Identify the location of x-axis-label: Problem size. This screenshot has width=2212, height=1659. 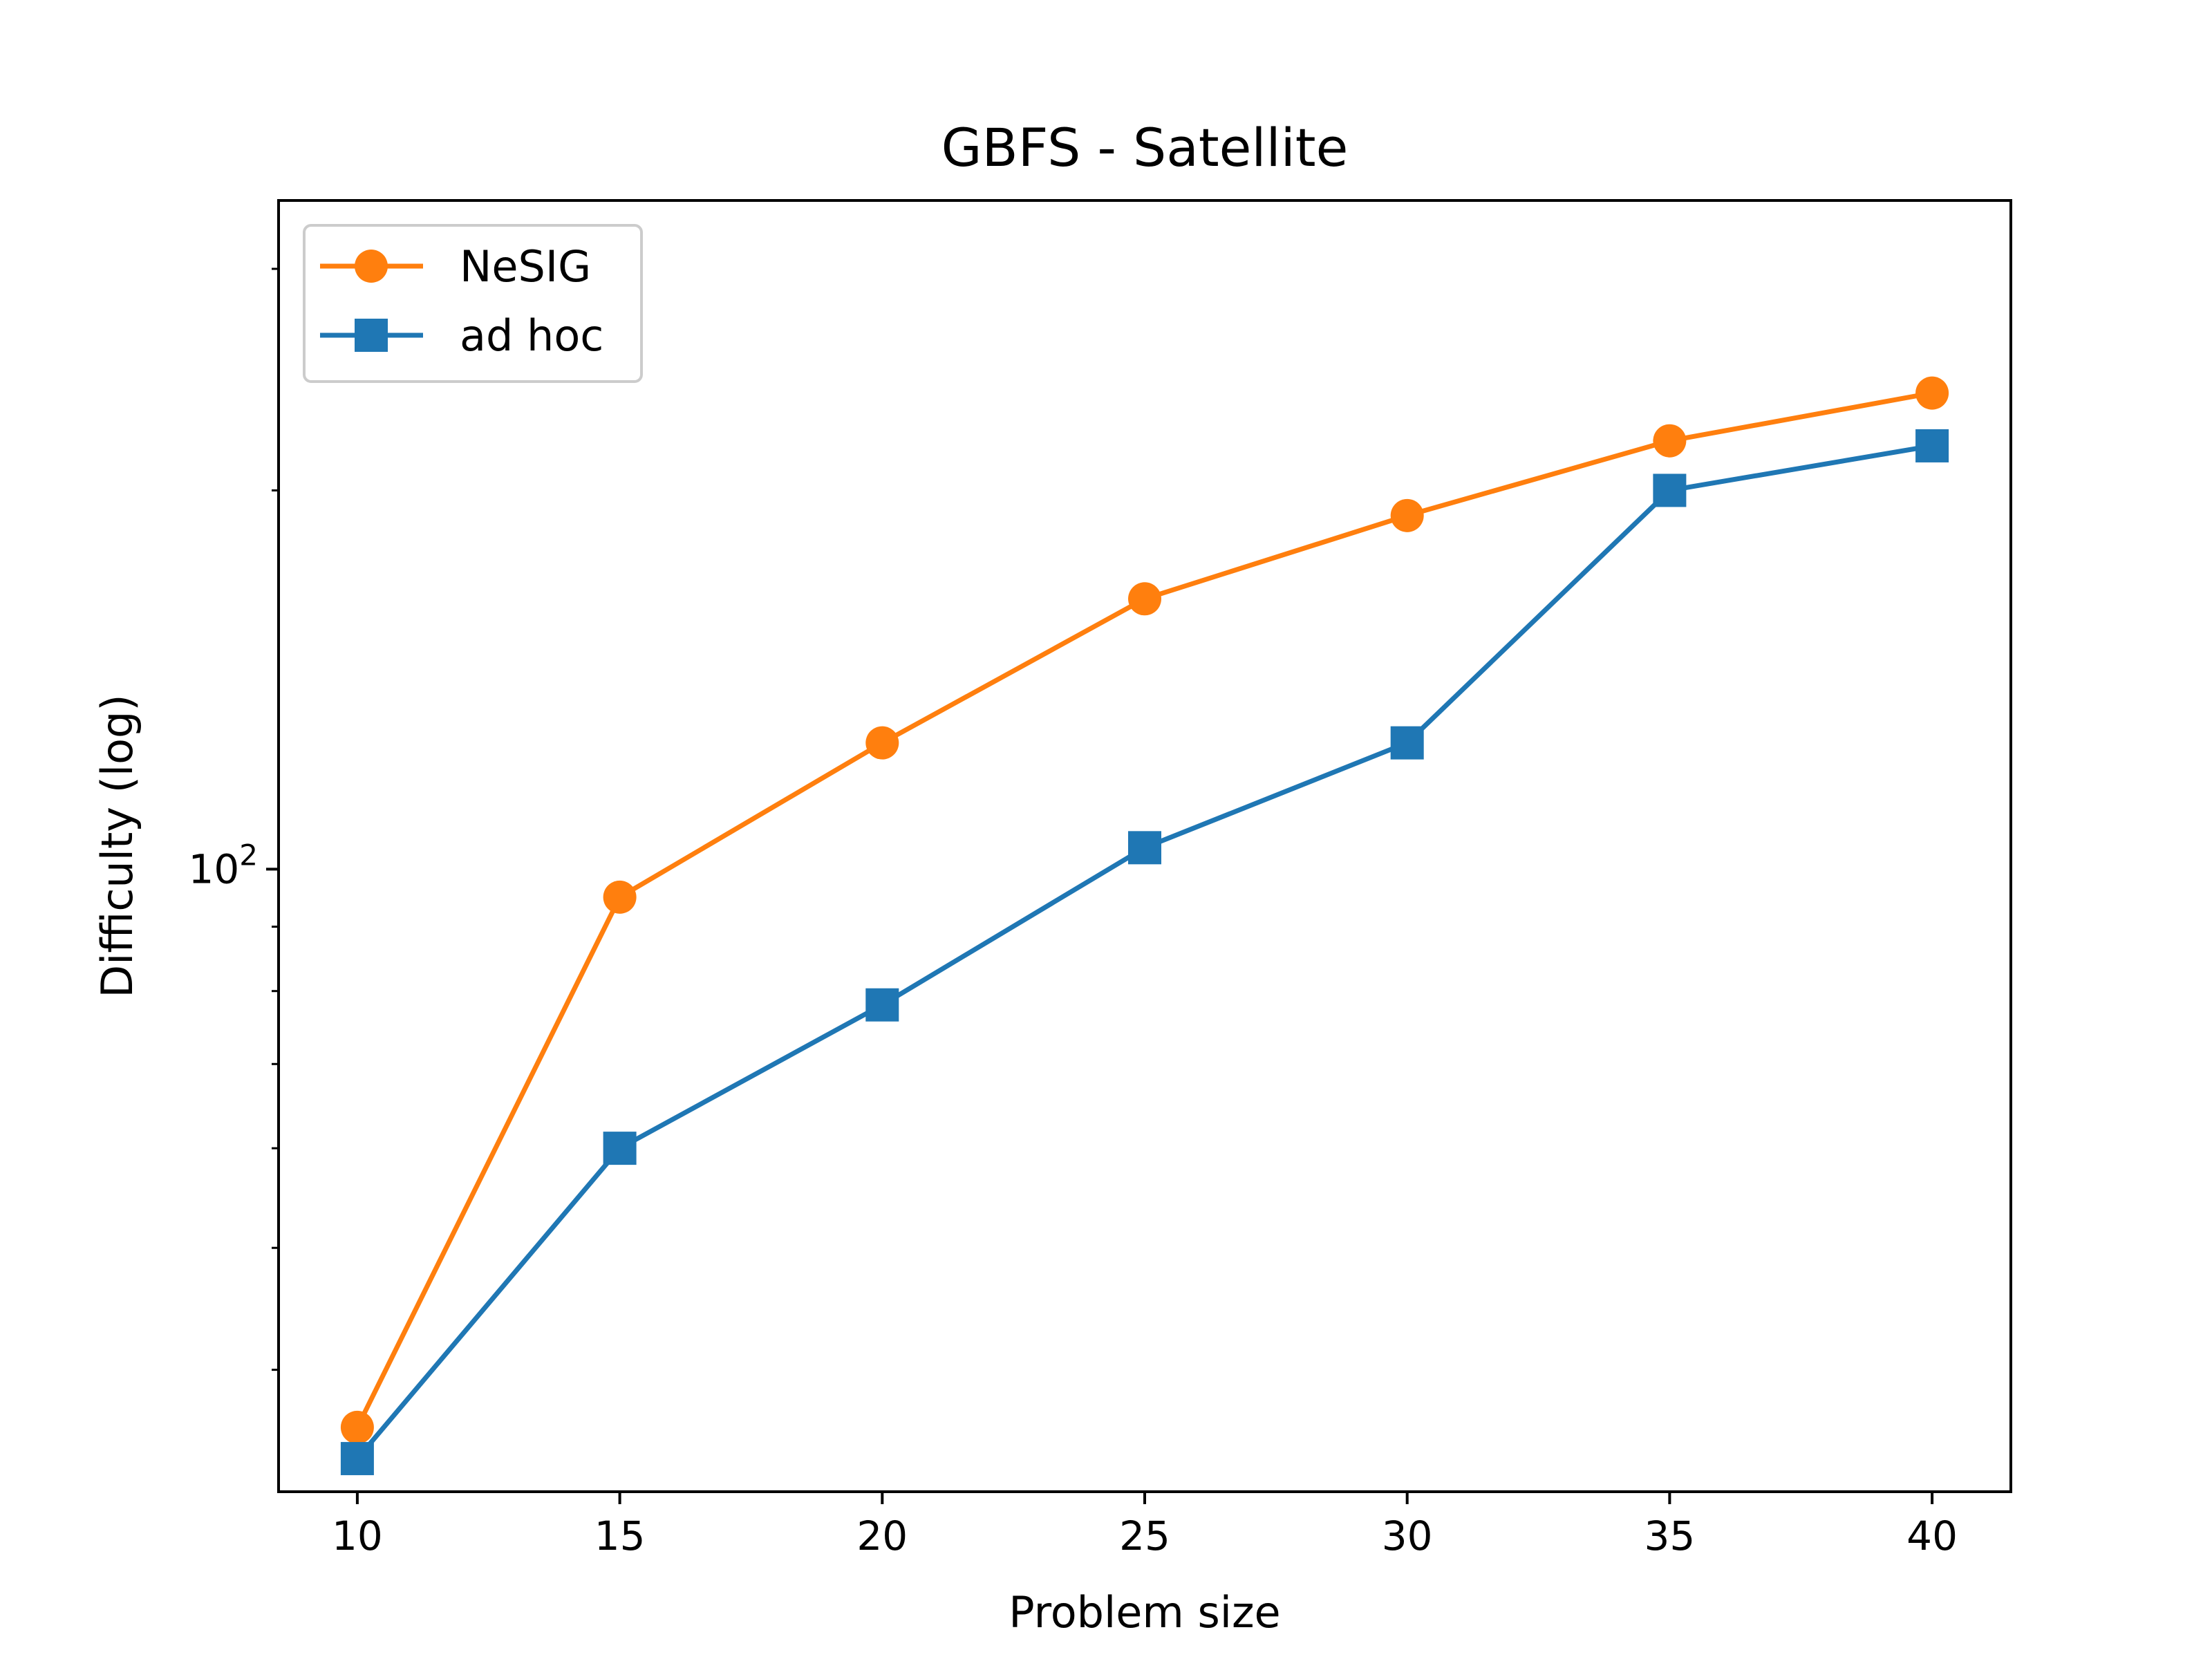
(1145, 1612).